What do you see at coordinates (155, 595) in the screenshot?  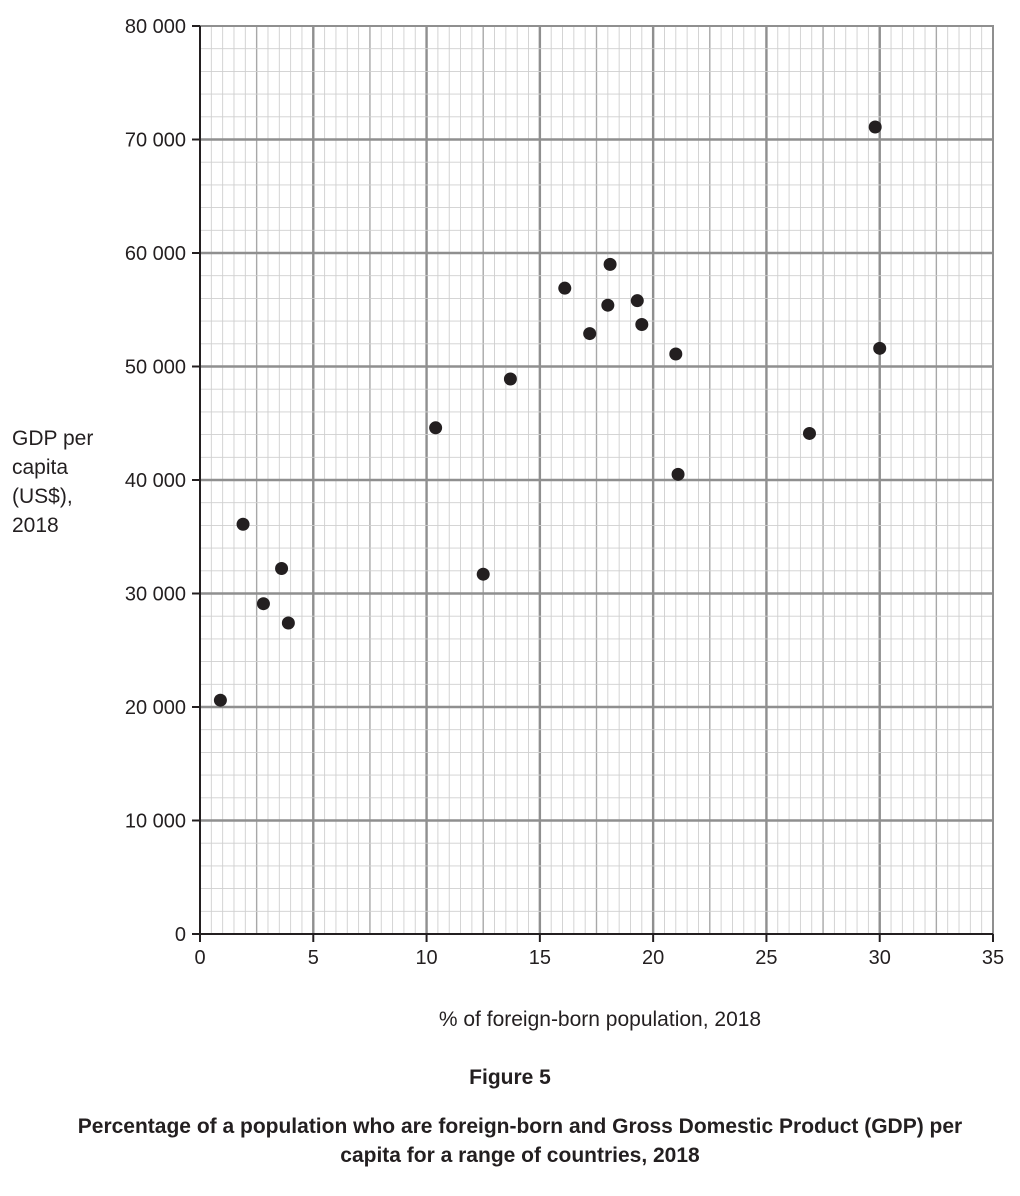 I see `y-tick-label: 30 000` at bounding box center [155, 595].